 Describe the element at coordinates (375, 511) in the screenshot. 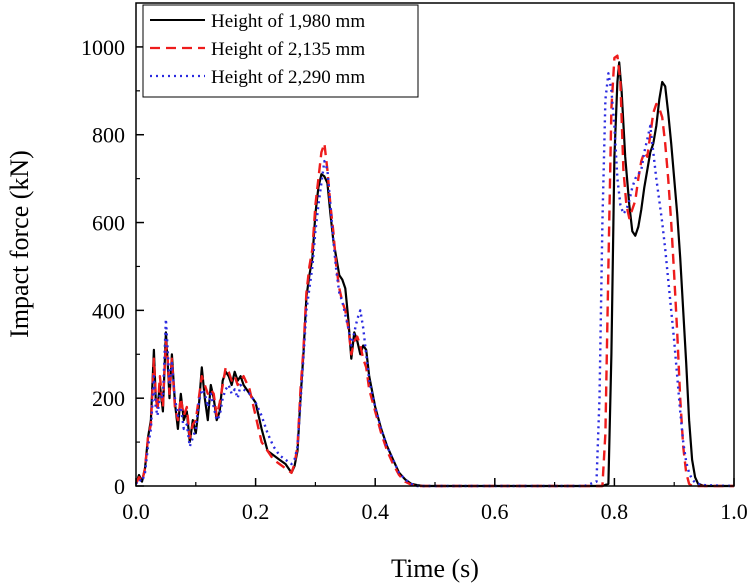

I see `x-tick-label: 0.4` at that location.